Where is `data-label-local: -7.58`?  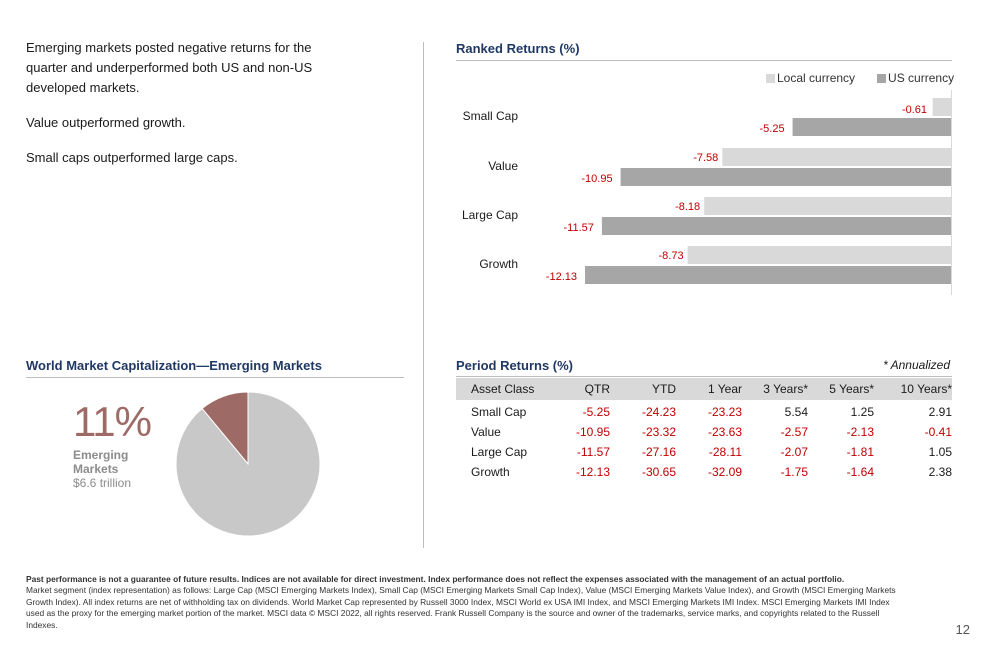
data-label-local: -7.58 is located at coordinates (705, 158).